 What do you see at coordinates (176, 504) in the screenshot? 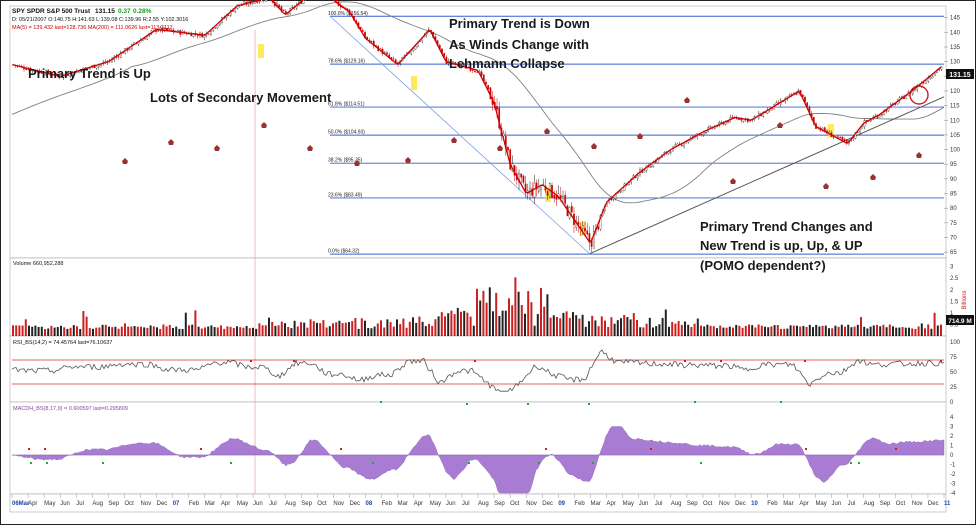
I see `x-tick-label: 07` at bounding box center [176, 504].